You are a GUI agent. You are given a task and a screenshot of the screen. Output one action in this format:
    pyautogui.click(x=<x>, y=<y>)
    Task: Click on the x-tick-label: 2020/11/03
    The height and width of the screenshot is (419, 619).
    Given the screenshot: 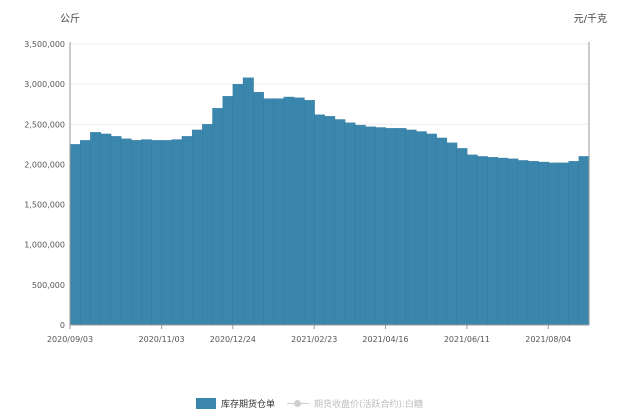 What is the action you would take?
    pyautogui.click(x=162, y=339)
    